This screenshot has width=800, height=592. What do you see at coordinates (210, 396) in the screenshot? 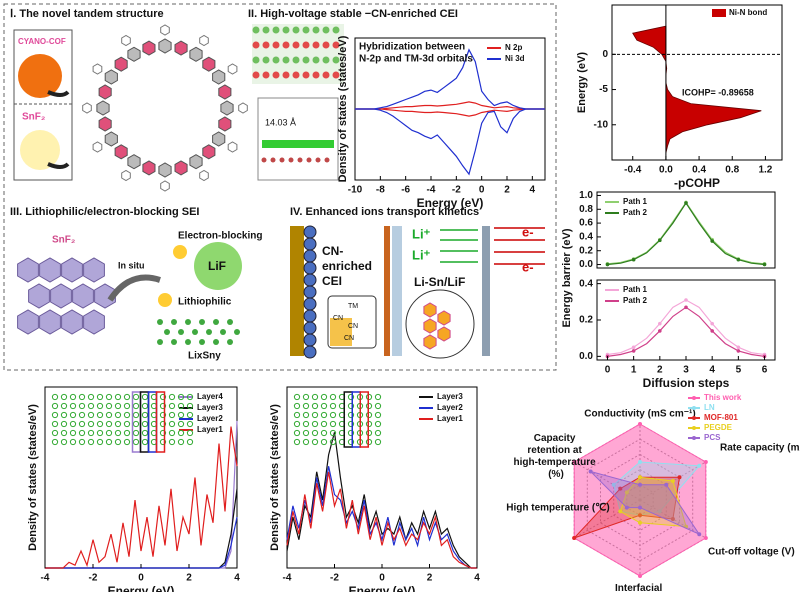
I see `legend-label: Layer4` at bounding box center [210, 396].